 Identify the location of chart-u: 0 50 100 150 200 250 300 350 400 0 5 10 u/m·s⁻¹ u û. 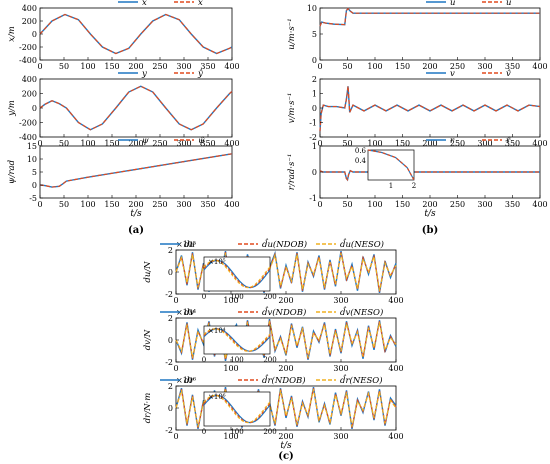
(417, 35).